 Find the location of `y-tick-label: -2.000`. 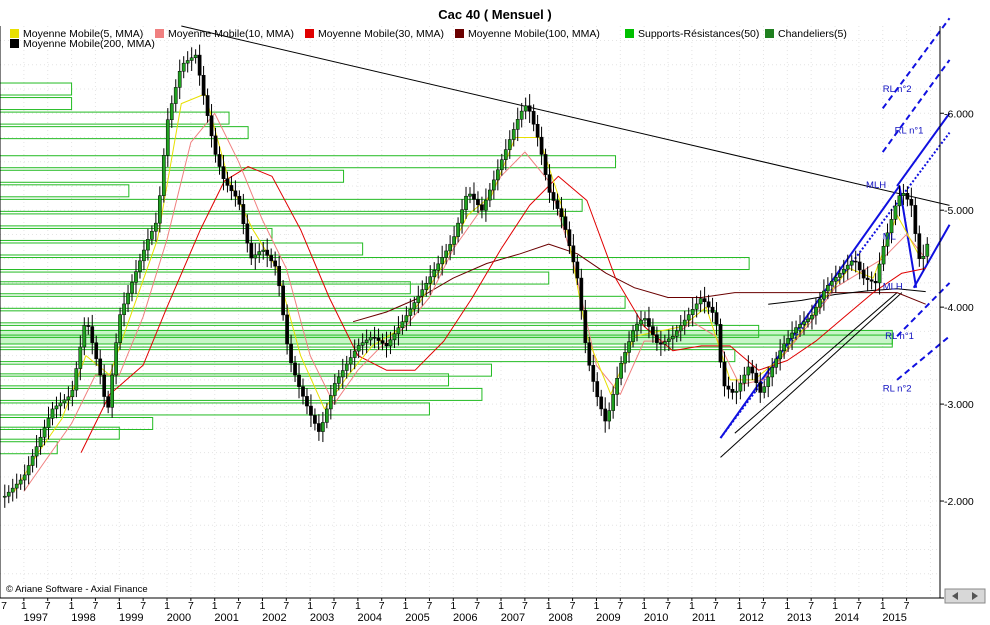

y-tick-label: -2.000 is located at coordinates (959, 502).